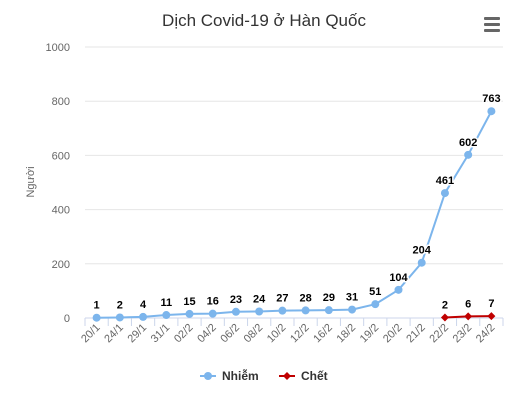 The width and height of the screenshot is (522, 408). I want to click on x-tick-label: 21/2, so click(416, 334).